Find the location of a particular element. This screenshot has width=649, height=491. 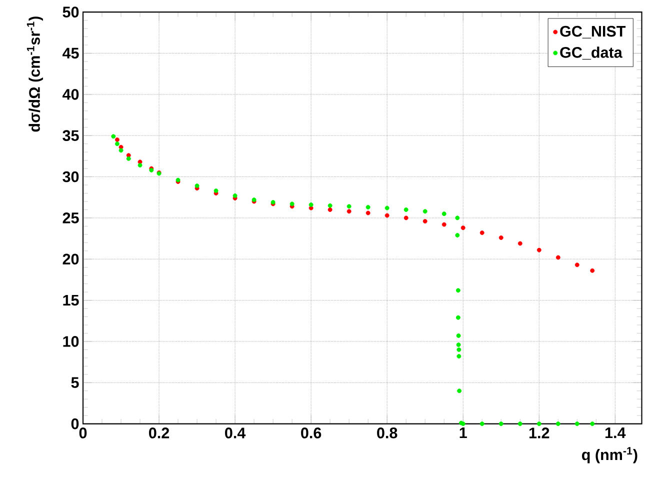

y-tick-label: 20 is located at coordinates (70, 259).